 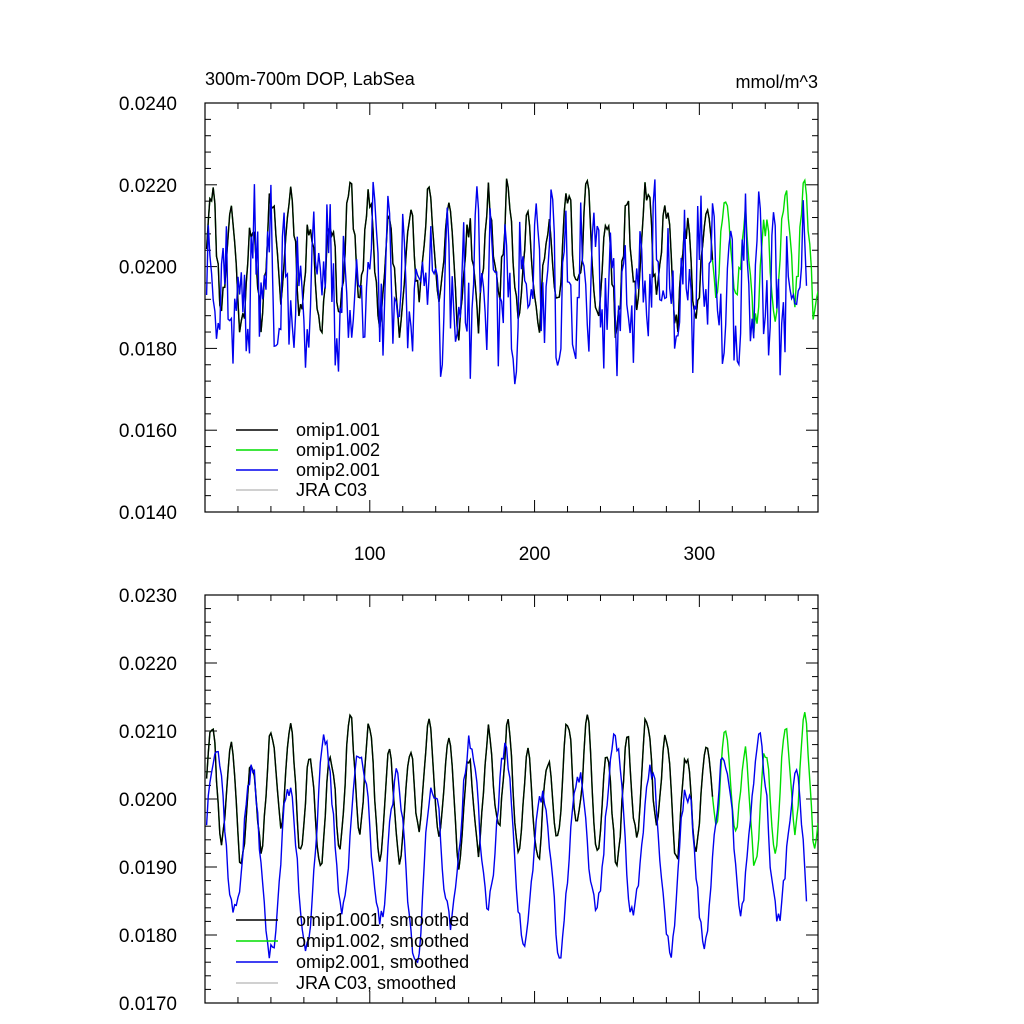 I want to click on series-line-omip2-001-smoothed, so click(x=506, y=847).